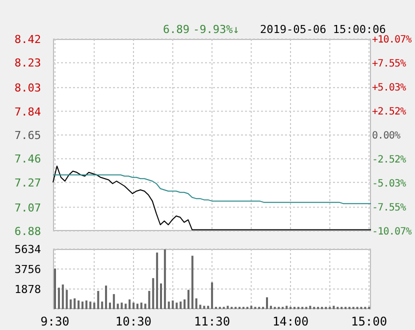 The width and height of the screenshot is (415, 330). What do you see at coordinates (27, 63) in the screenshot?
I see `y-tick-label: 8.23` at bounding box center [27, 63].